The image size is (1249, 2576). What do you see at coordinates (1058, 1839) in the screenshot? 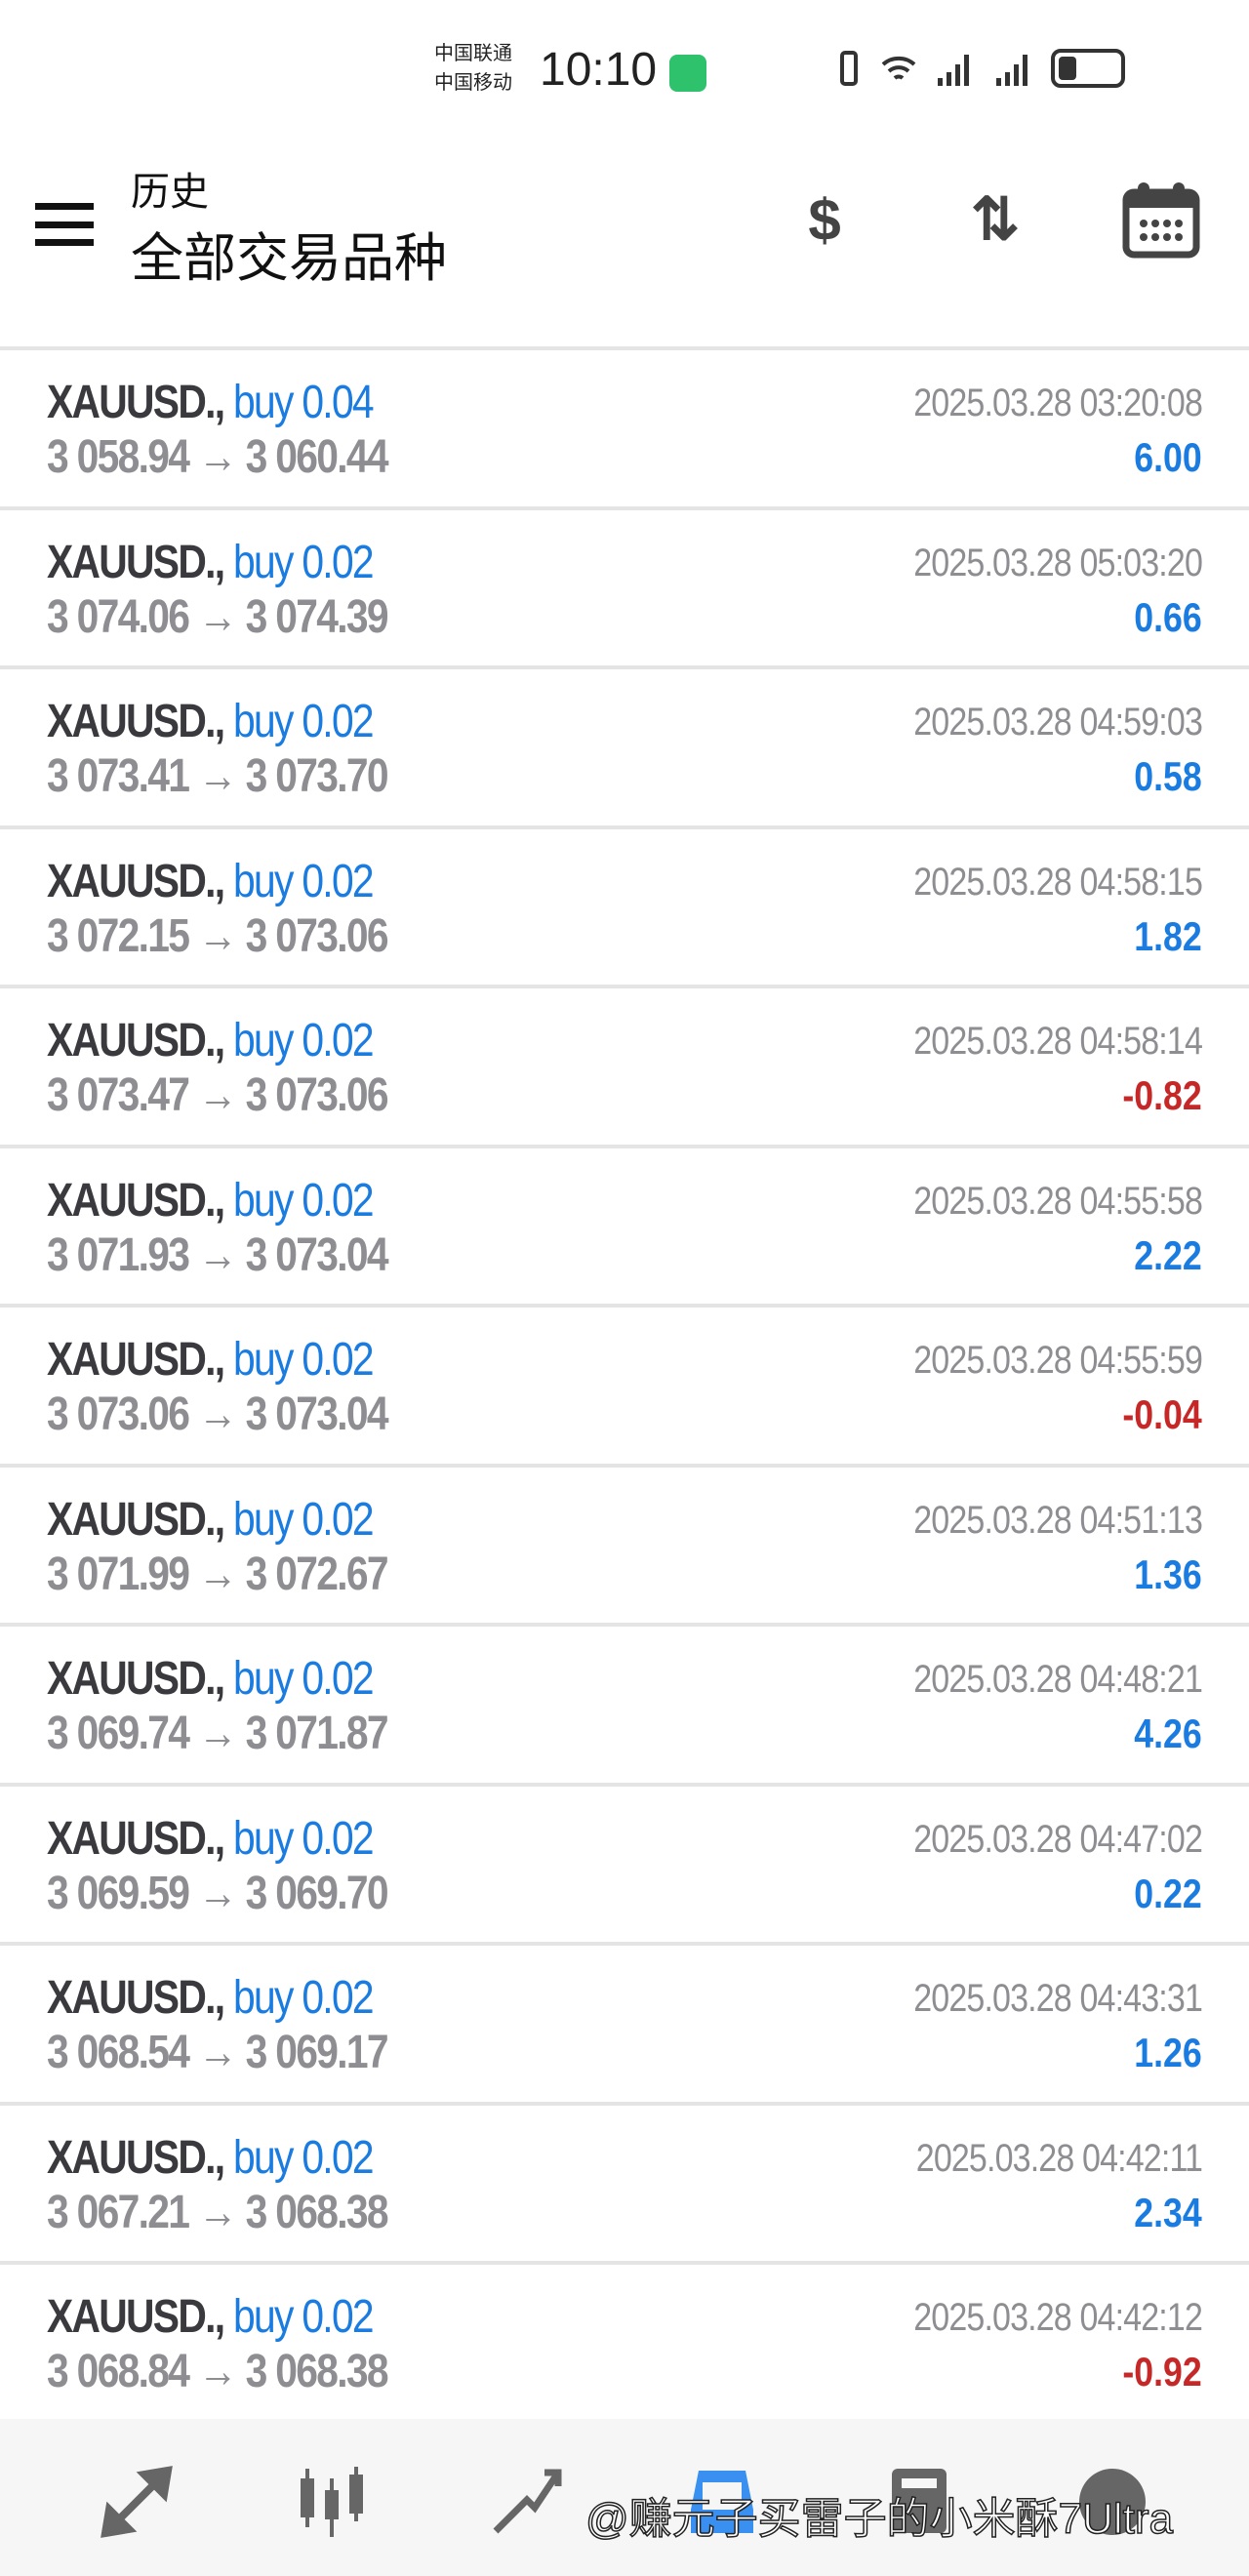
I see `trade-time: 2025.03.28 04:47:02` at bounding box center [1058, 1839].